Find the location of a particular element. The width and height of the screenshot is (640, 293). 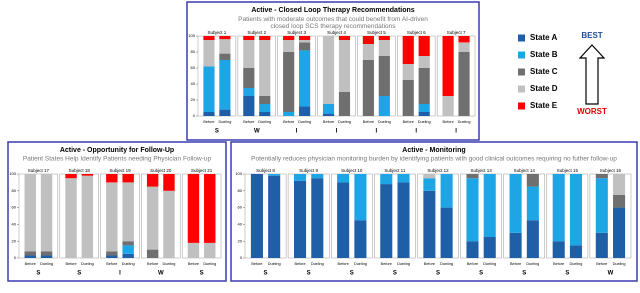

subject-label: Subject 19 is located at coordinates (120, 170).